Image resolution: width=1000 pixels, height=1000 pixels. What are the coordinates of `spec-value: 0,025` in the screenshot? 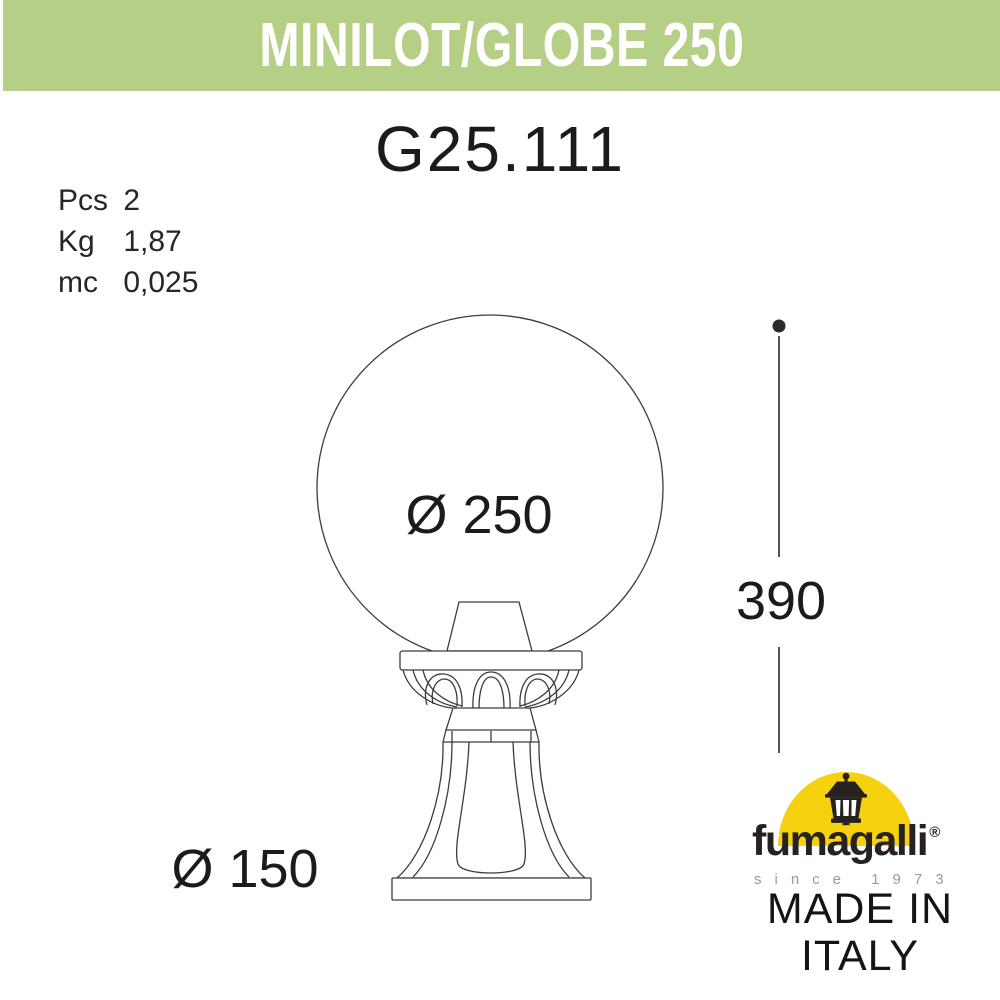 It's located at (161, 282).